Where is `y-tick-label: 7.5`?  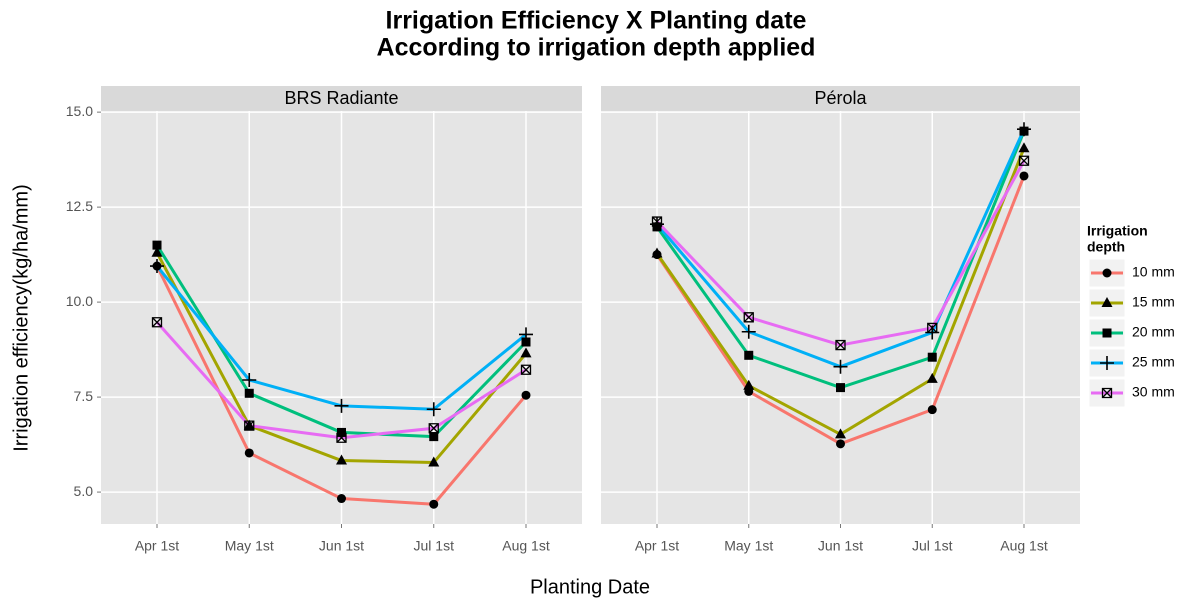 y-tick-label: 7.5 is located at coordinates (84, 396).